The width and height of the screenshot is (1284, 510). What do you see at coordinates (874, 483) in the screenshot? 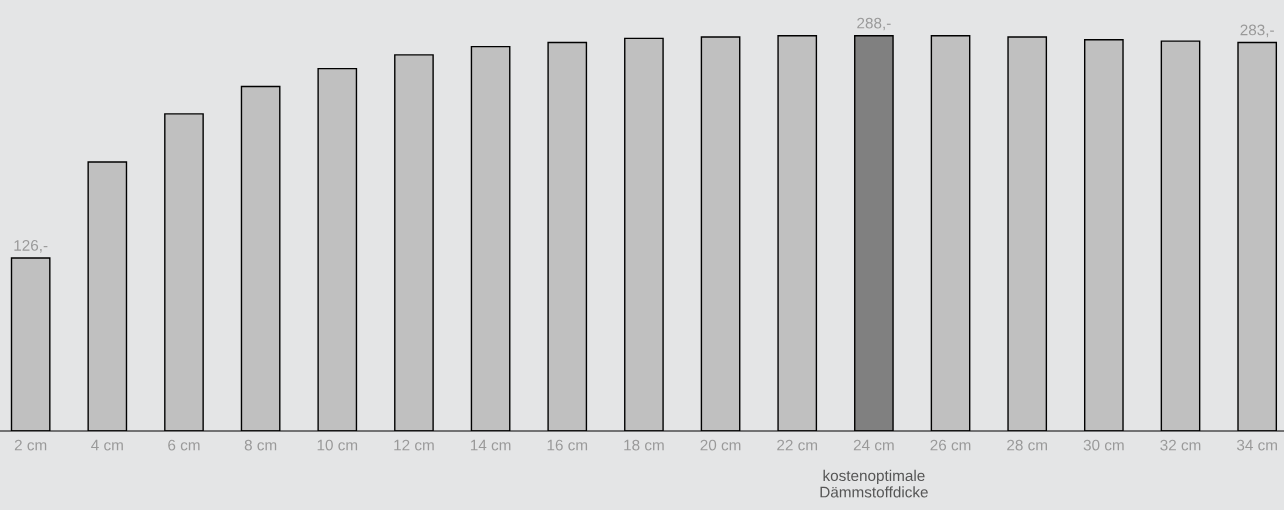
I see `text: kostenoptimale Dämmstoffdicke` at bounding box center [874, 483].